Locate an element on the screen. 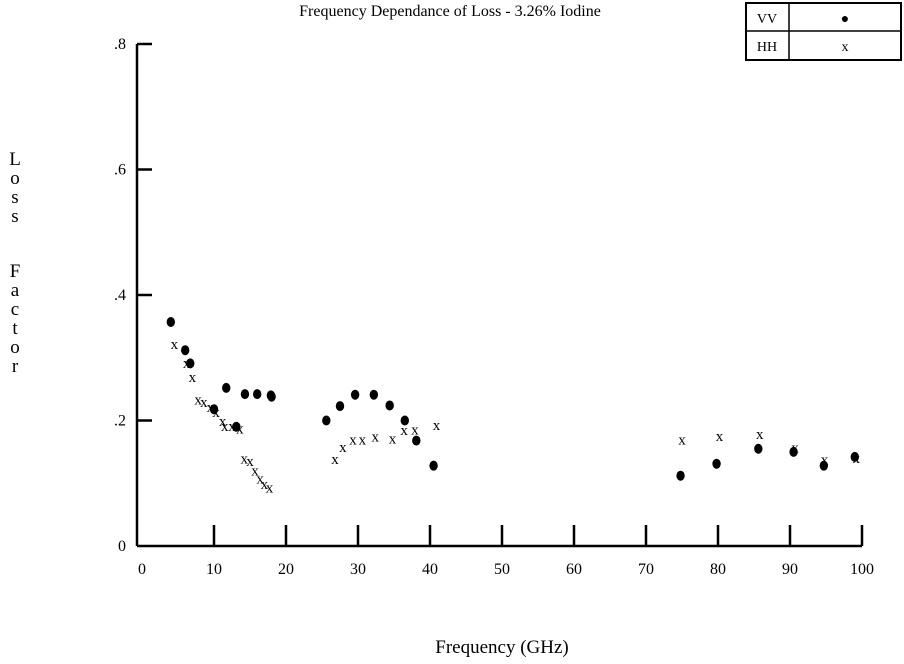 The height and width of the screenshot is (664, 904). y-axis-title-letter: L is located at coordinates (15, 159).